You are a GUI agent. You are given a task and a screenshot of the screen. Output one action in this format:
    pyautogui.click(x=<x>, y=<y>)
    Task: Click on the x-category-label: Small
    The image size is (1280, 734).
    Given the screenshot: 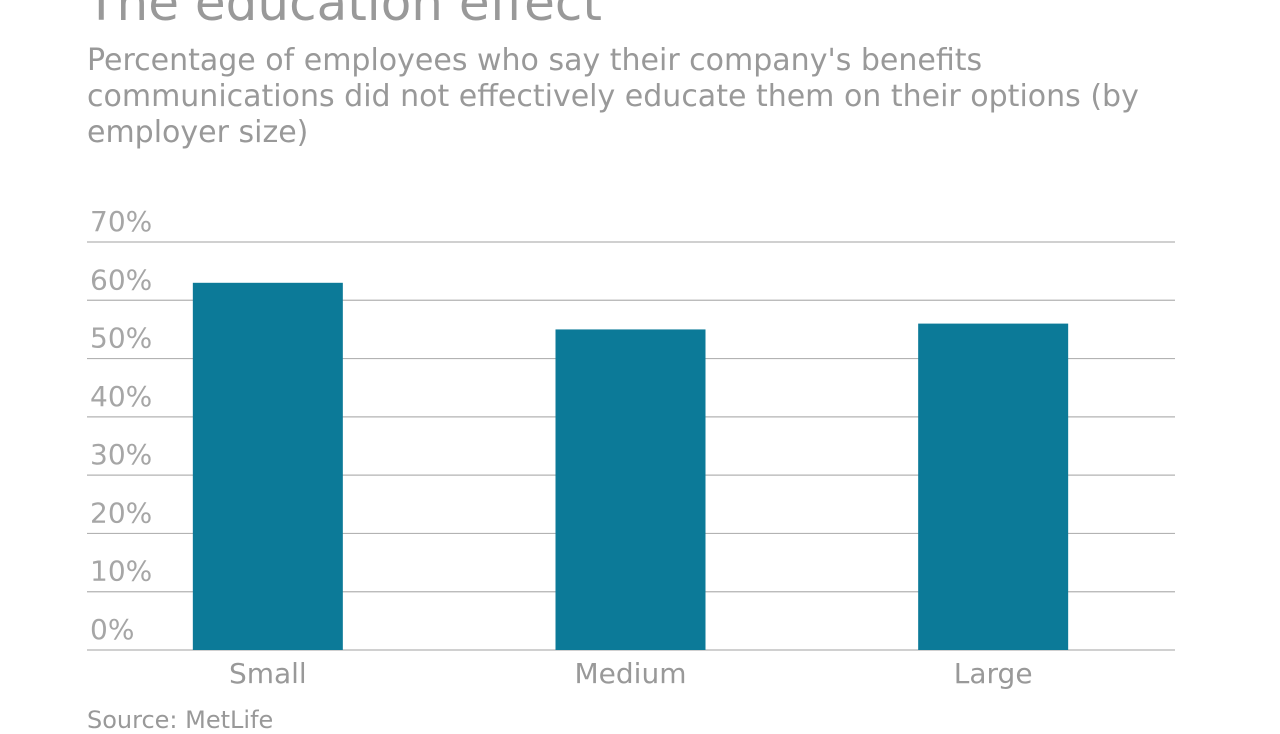 What is the action you would take?
    pyautogui.click(x=268, y=673)
    